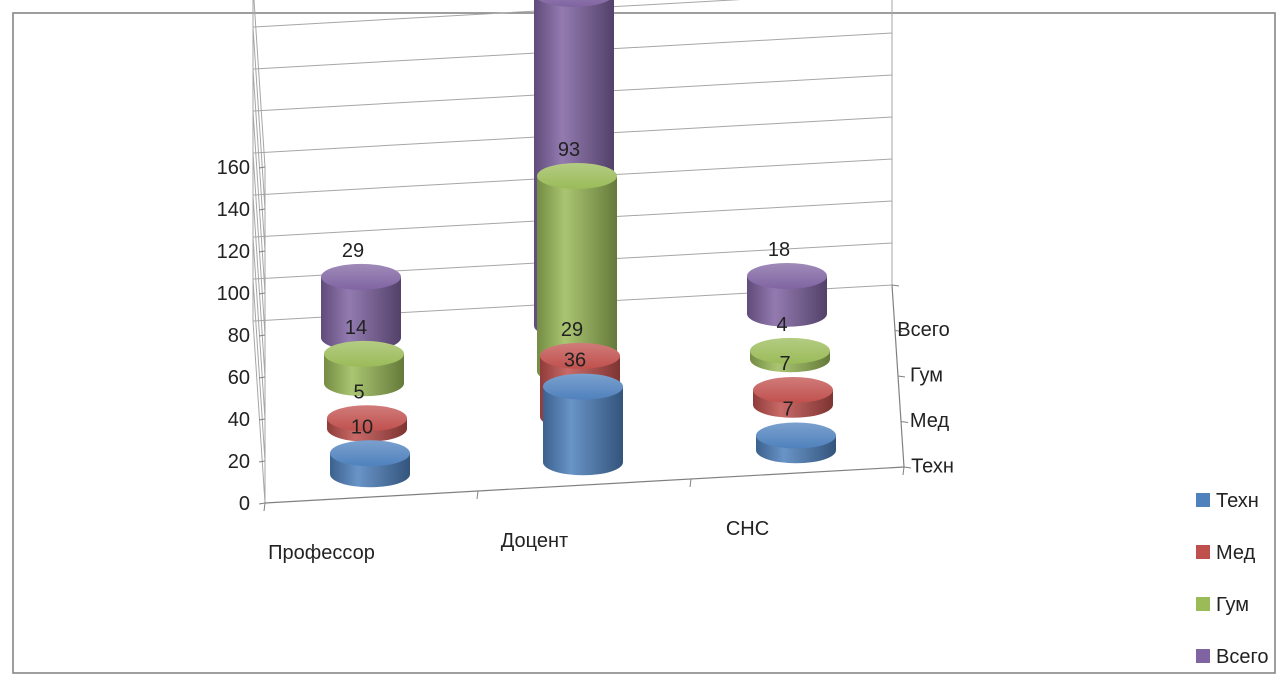 The height and width of the screenshot is (677, 1287). What do you see at coordinates (244, 504) in the screenshot?
I see `y-tick-label: 0` at bounding box center [244, 504].